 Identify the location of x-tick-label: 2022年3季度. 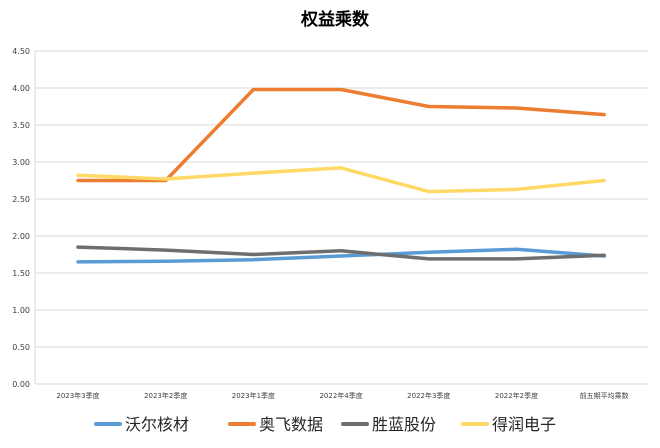
(428, 395).